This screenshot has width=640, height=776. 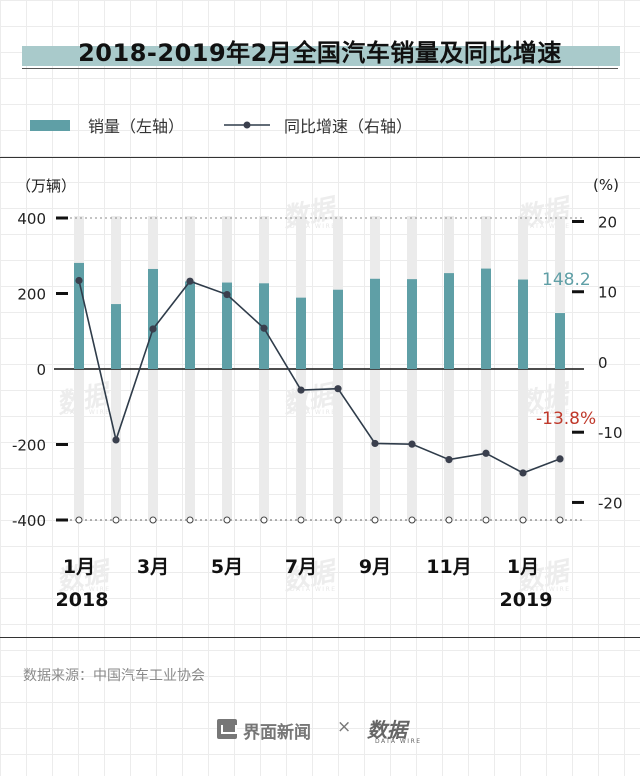 What do you see at coordinates (153, 567) in the screenshot?
I see `x-axis-month-label: 3月` at bounding box center [153, 567].